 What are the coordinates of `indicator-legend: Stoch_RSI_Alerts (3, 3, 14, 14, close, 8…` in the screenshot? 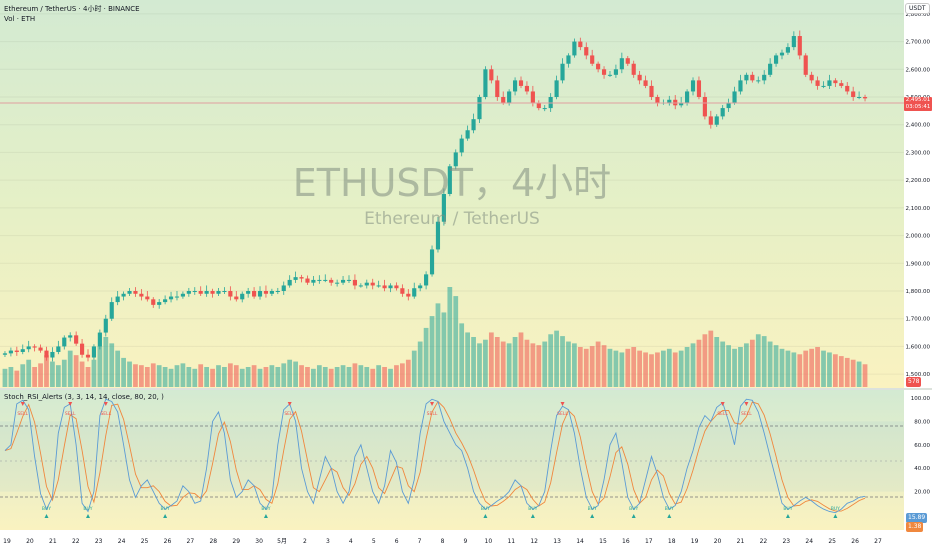 It's located at (84, 397).